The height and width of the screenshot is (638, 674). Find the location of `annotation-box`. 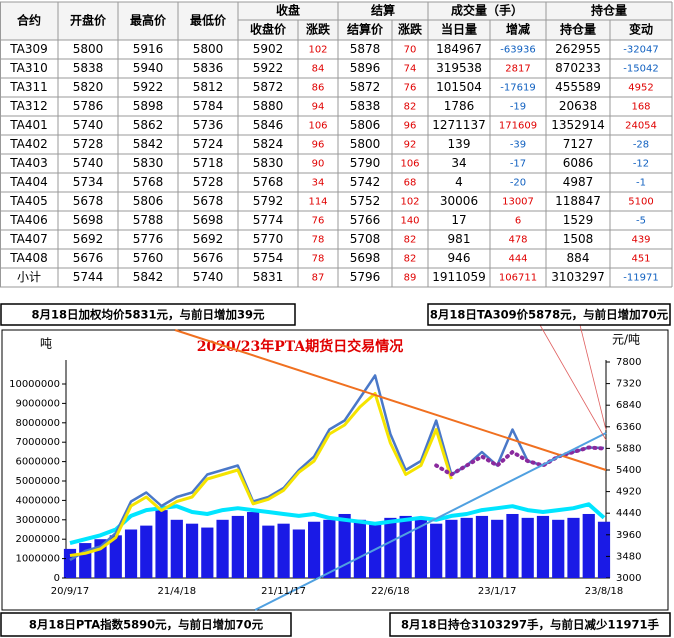

annotation-box is located at coordinates (146, 624).